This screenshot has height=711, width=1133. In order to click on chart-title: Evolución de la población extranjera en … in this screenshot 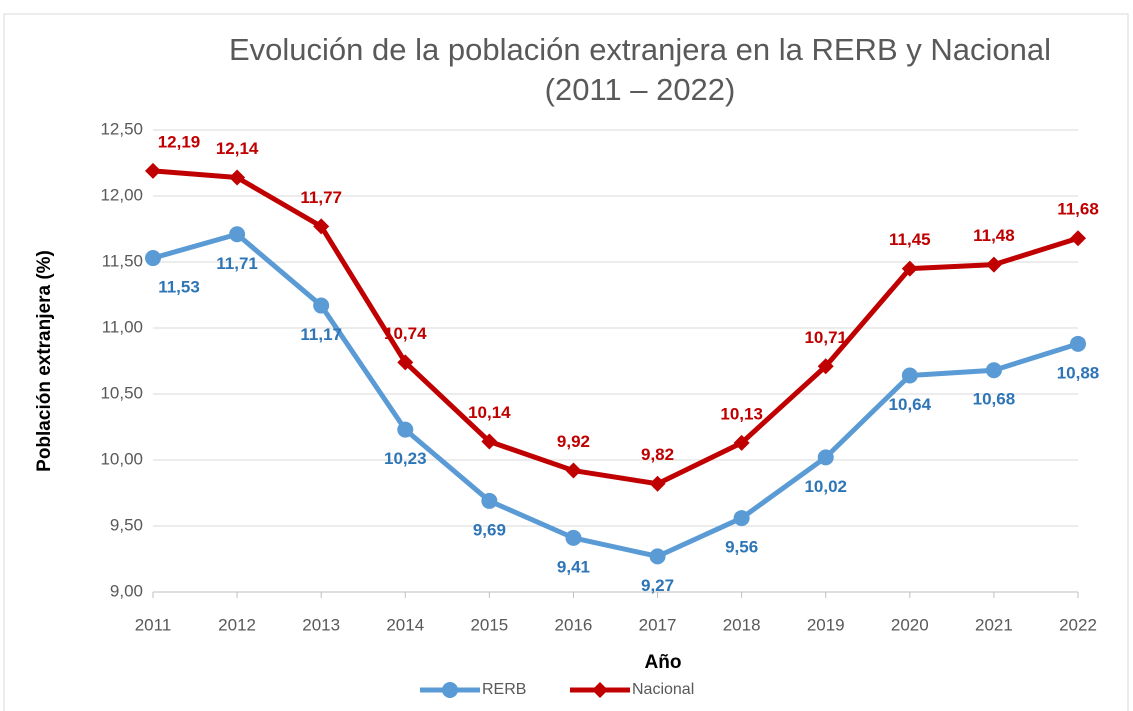, I will do `click(640, 69)`.